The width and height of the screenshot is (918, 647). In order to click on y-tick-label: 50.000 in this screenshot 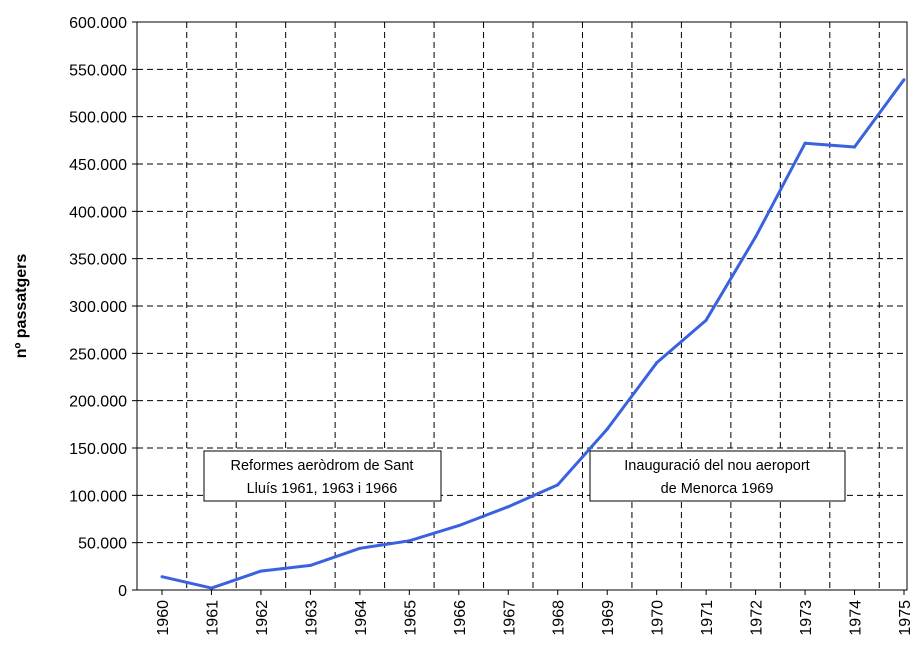, I will do `click(102, 544)`.